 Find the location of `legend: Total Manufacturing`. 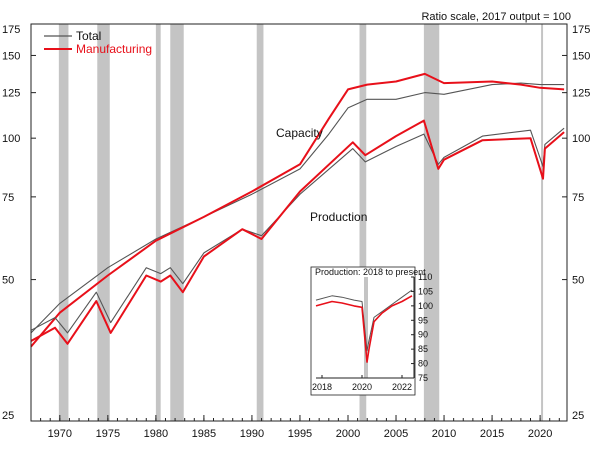

legend: Total Manufacturing is located at coordinates (98, 42).